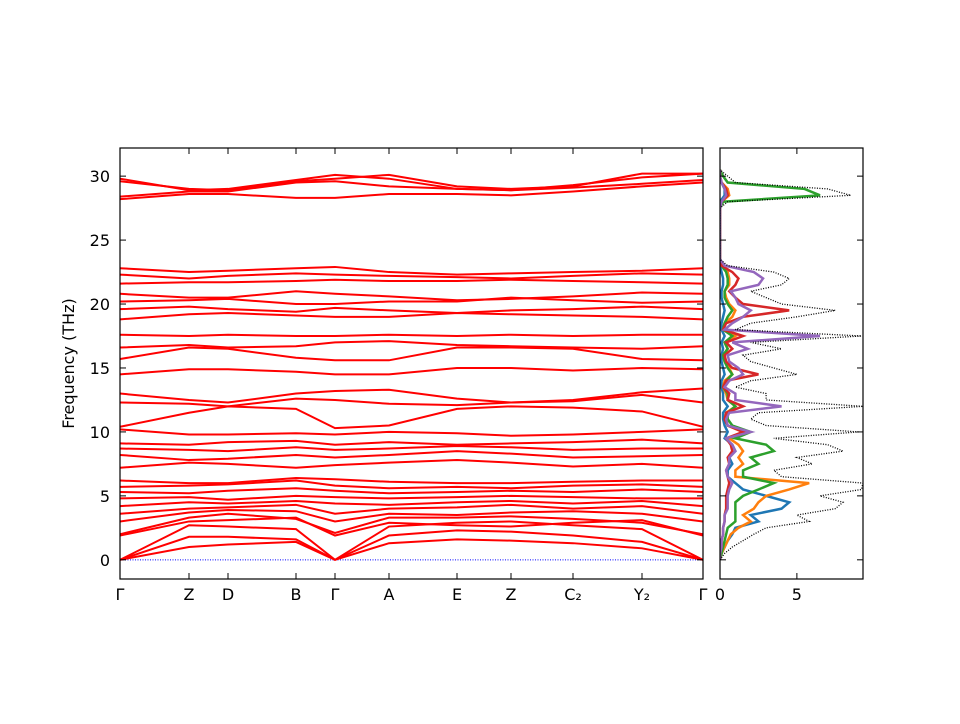 This screenshot has width=960, height=724. I want to click on y-tick-label: 25, so click(100, 240).